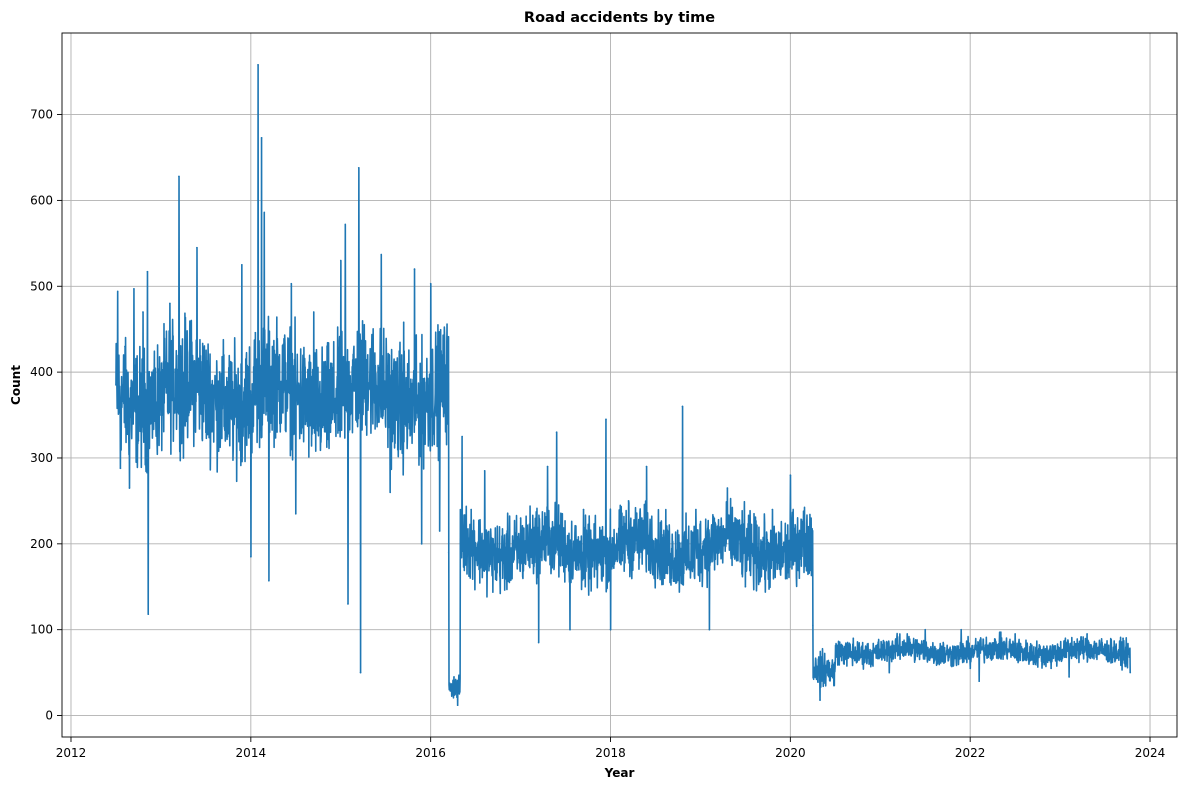 The width and height of the screenshot is (1189, 790). What do you see at coordinates (251, 753) in the screenshot?
I see `x-tick-label: 2014` at bounding box center [251, 753].